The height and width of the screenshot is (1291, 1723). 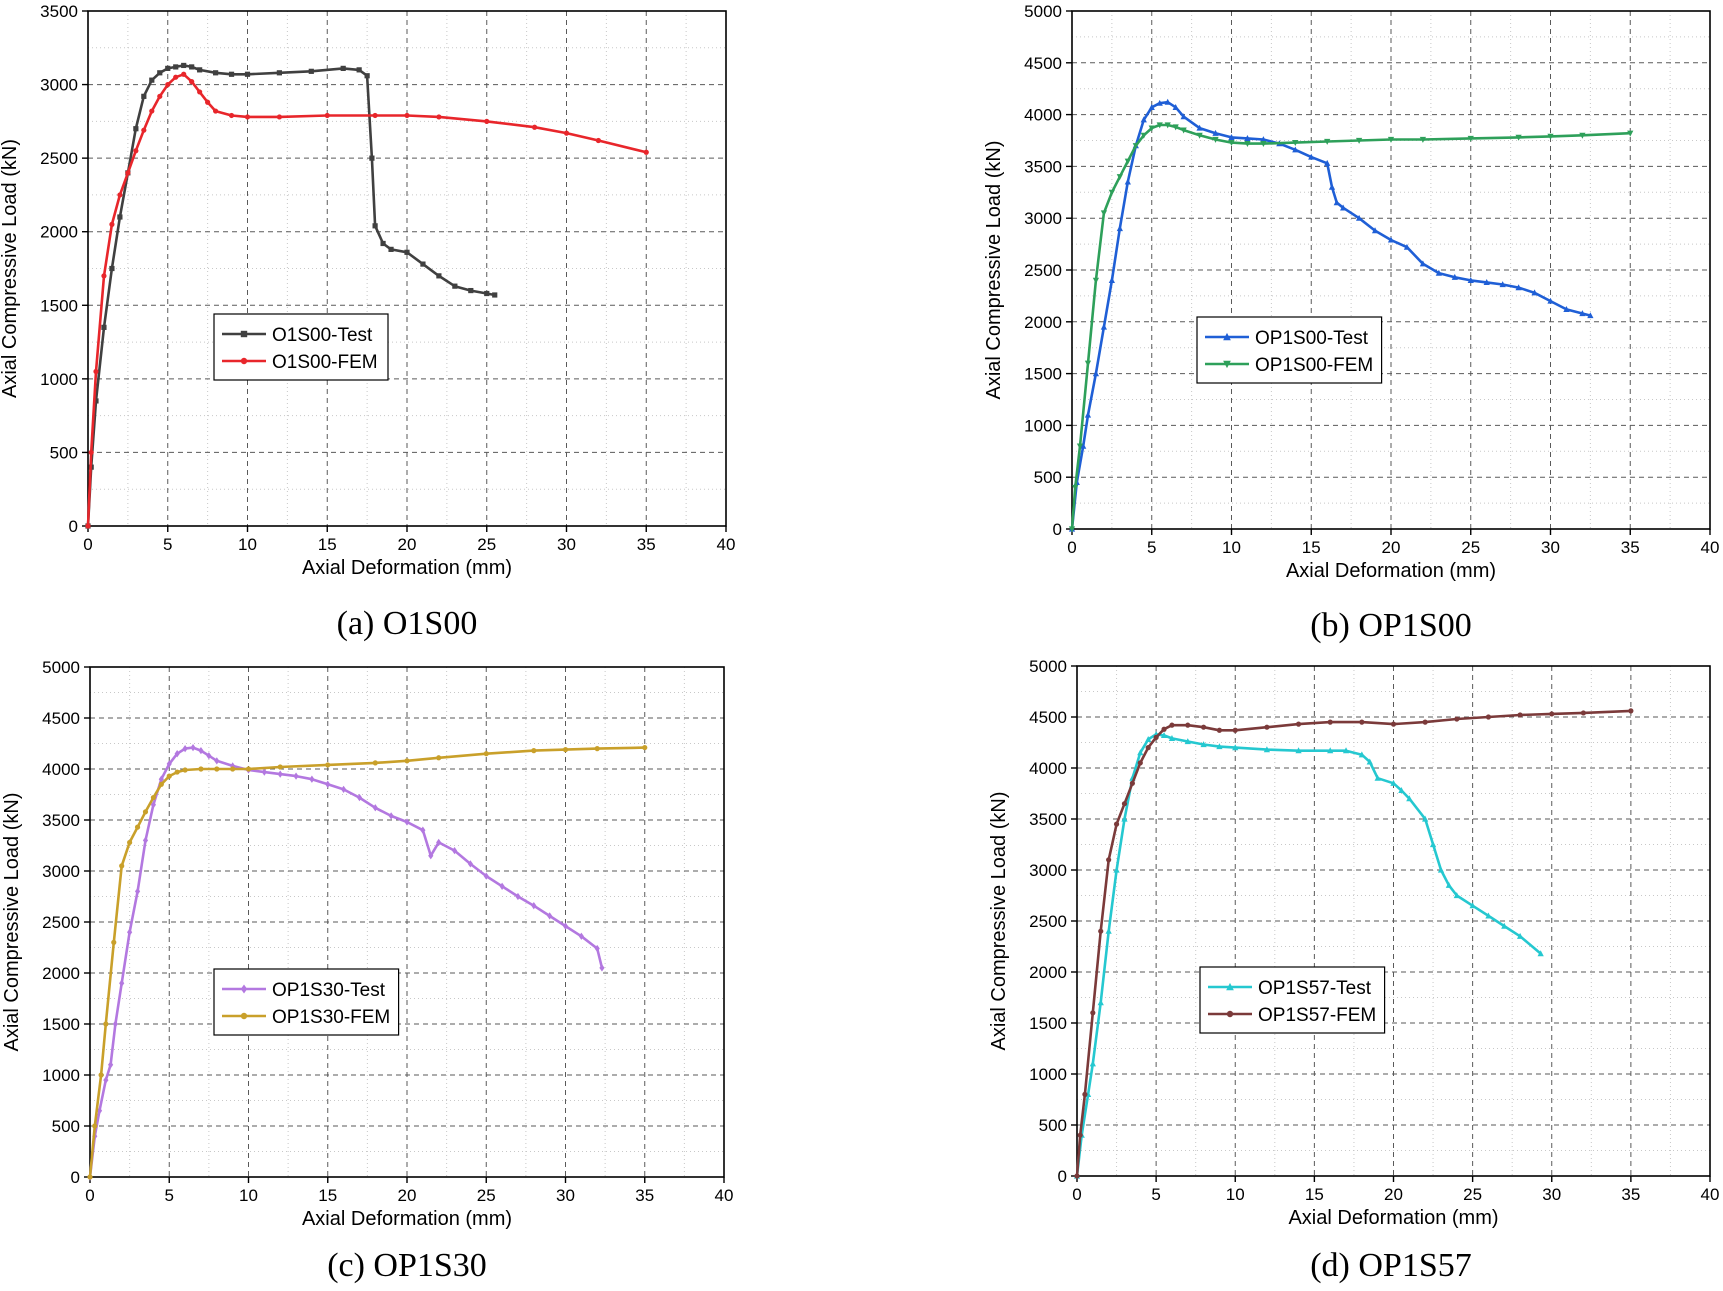 I want to click on plot-frame, so click(x=407, y=268).